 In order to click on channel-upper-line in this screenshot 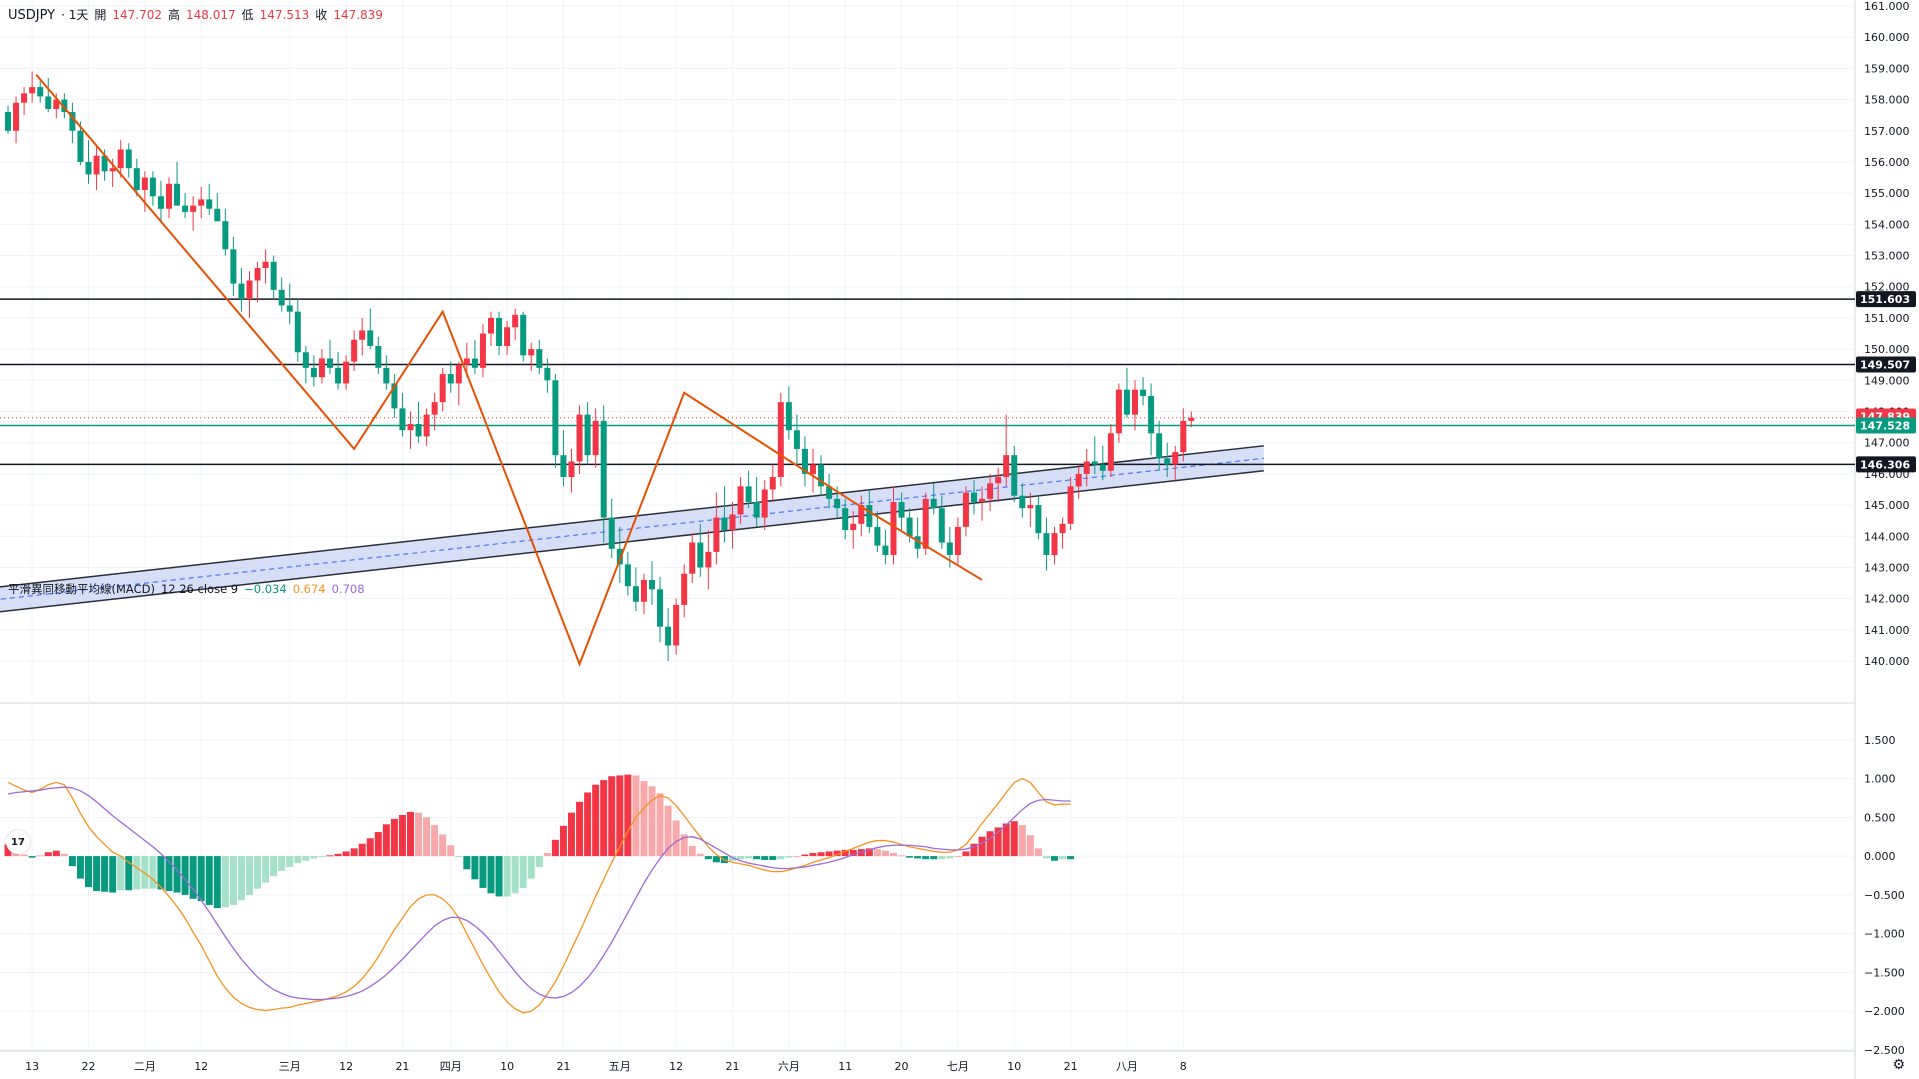, I will do `click(632, 516)`.